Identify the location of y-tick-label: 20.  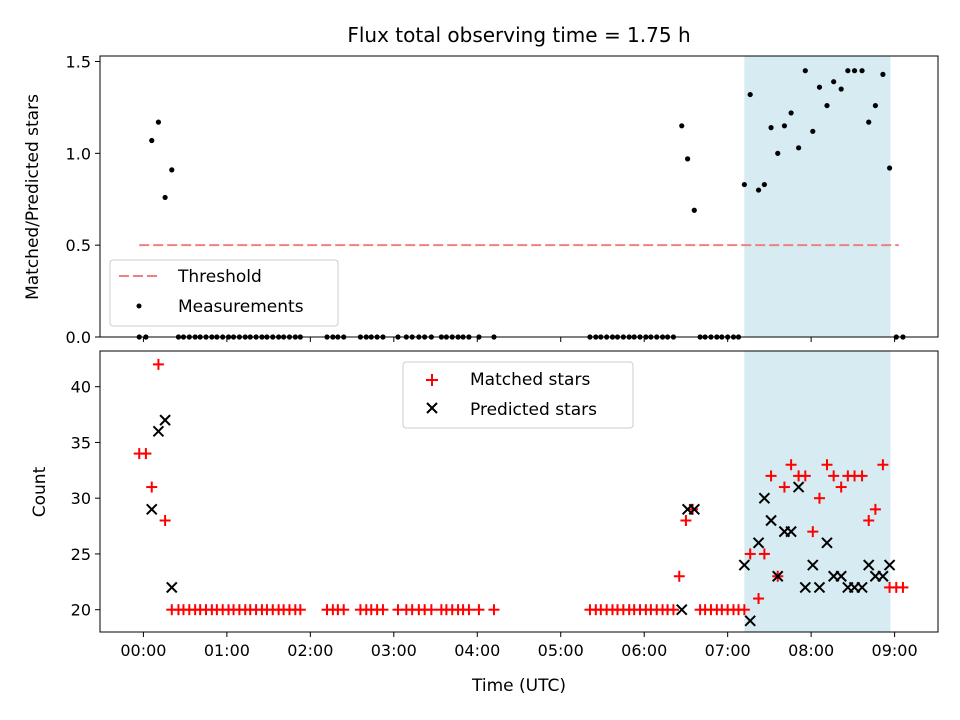
(81, 610).